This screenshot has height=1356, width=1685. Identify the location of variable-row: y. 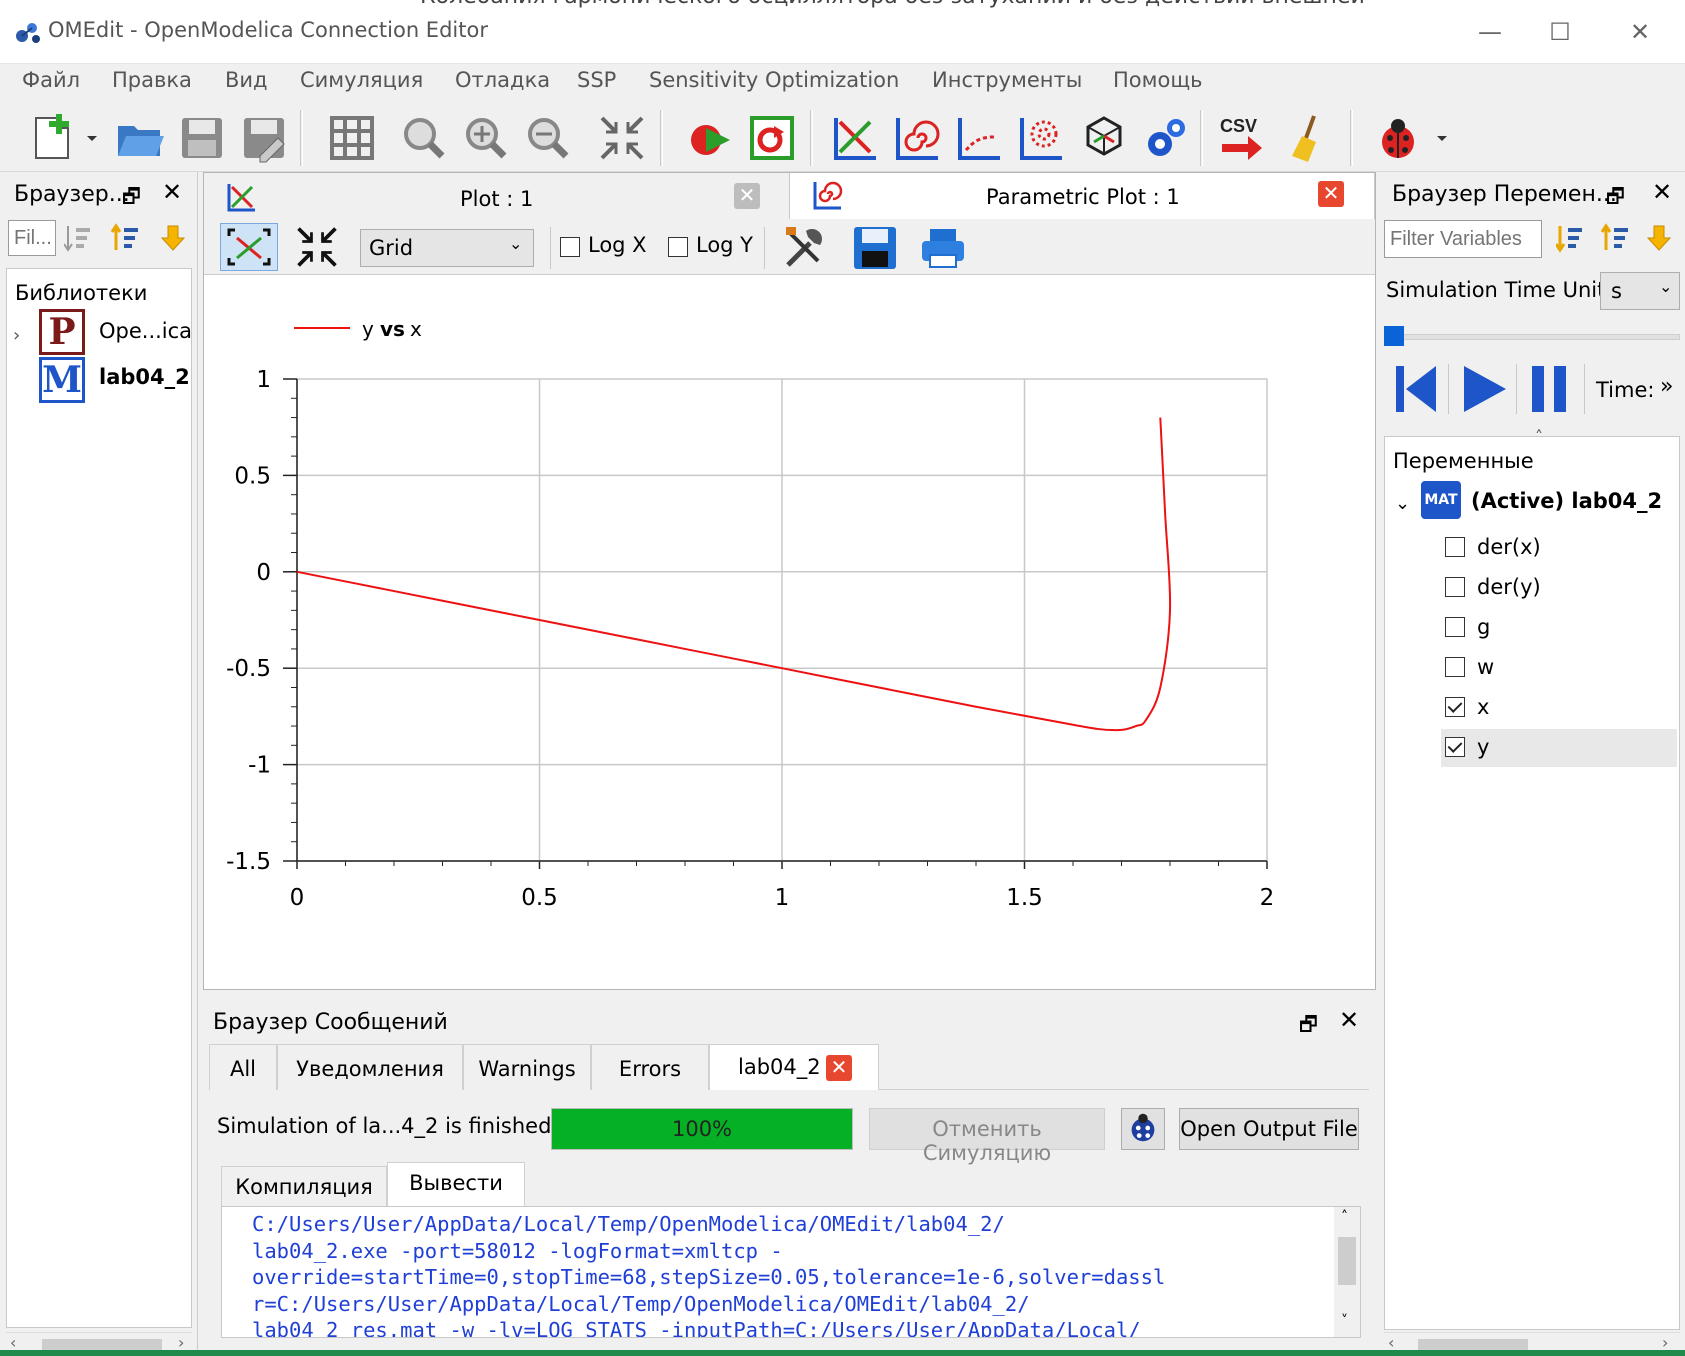
(1559, 748).